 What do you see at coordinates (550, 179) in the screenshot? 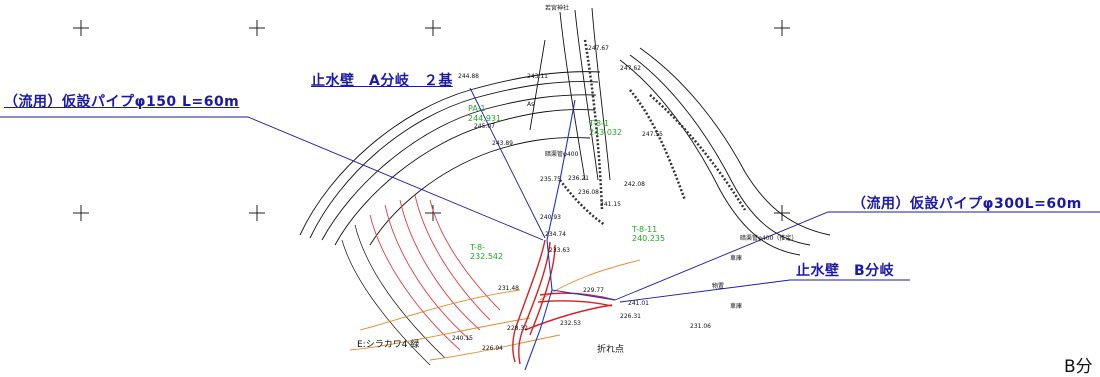
I see `spot-elevation-9: 235.75` at bounding box center [550, 179].